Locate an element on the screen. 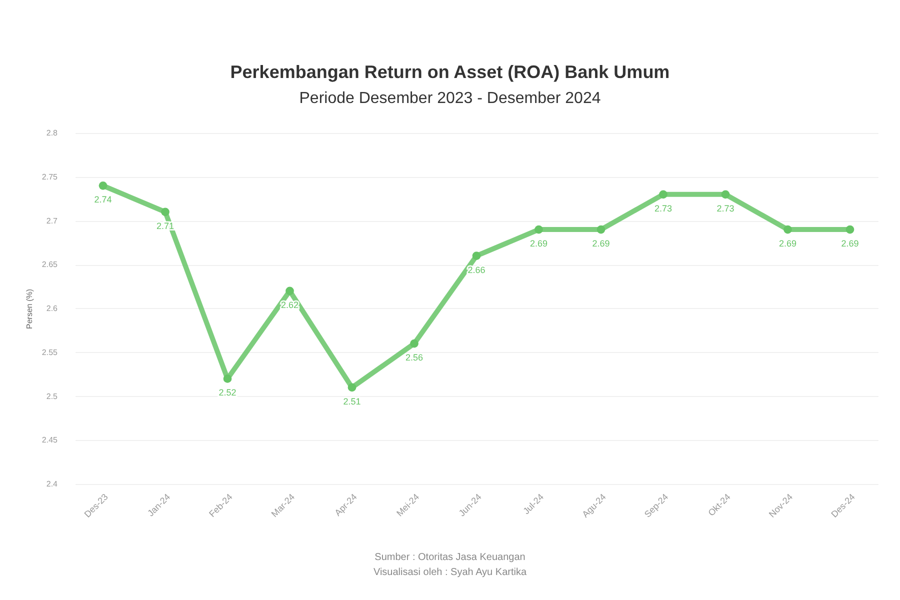  y-tick-label: 2.75 is located at coordinates (50, 177).